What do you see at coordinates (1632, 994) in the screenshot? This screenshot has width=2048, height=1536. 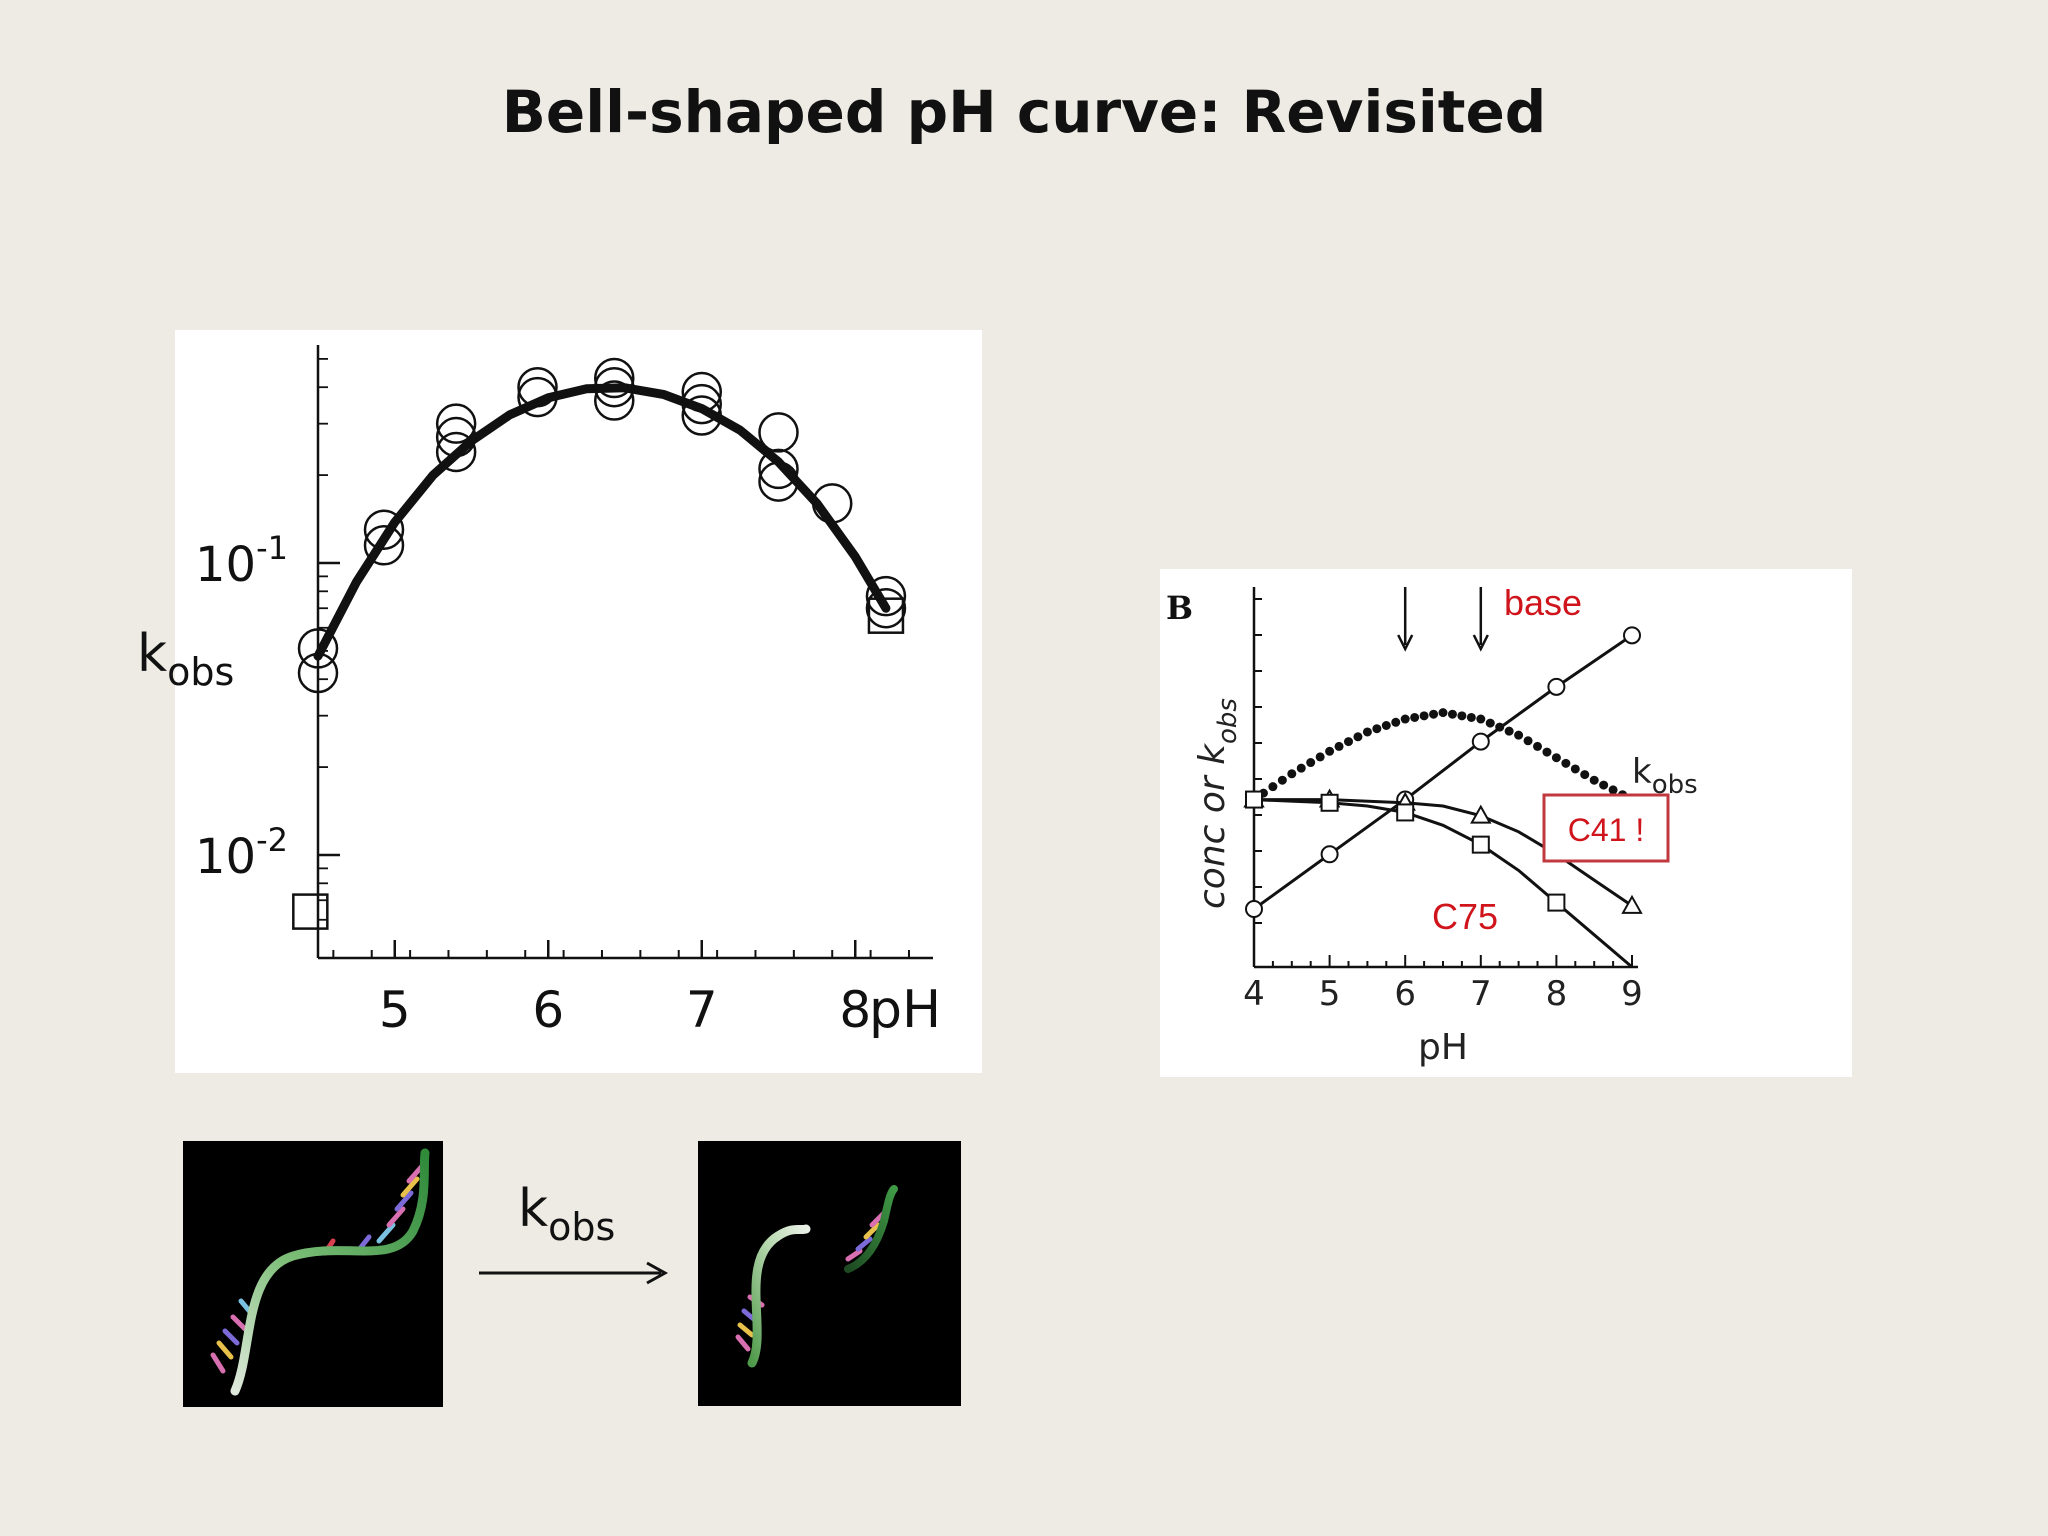 I see `x-tick-label: 9` at bounding box center [1632, 994].